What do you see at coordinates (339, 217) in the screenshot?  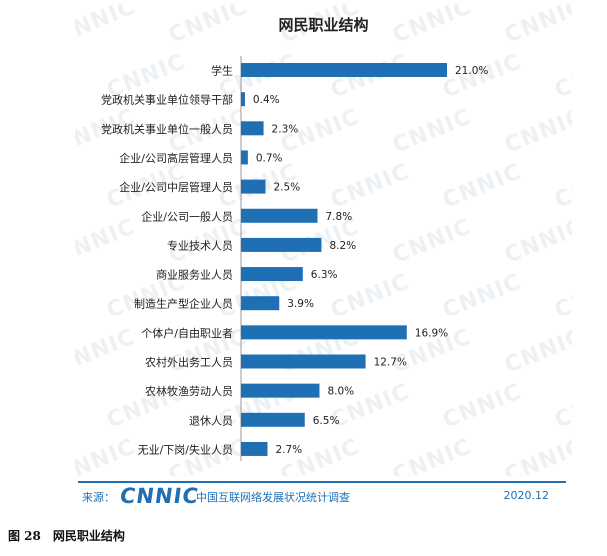 I see `value-label: 7.8%` at bounding box center [339, 217].